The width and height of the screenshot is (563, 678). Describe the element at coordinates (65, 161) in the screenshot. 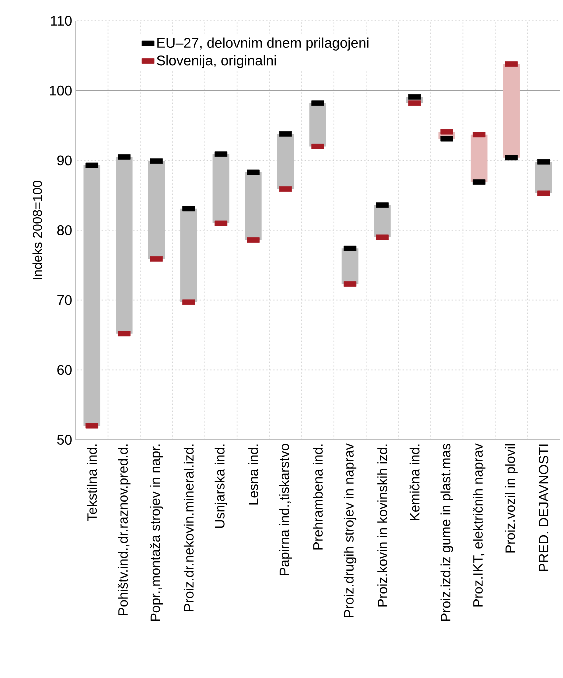

I see `y-tick-label: 90` at that location.